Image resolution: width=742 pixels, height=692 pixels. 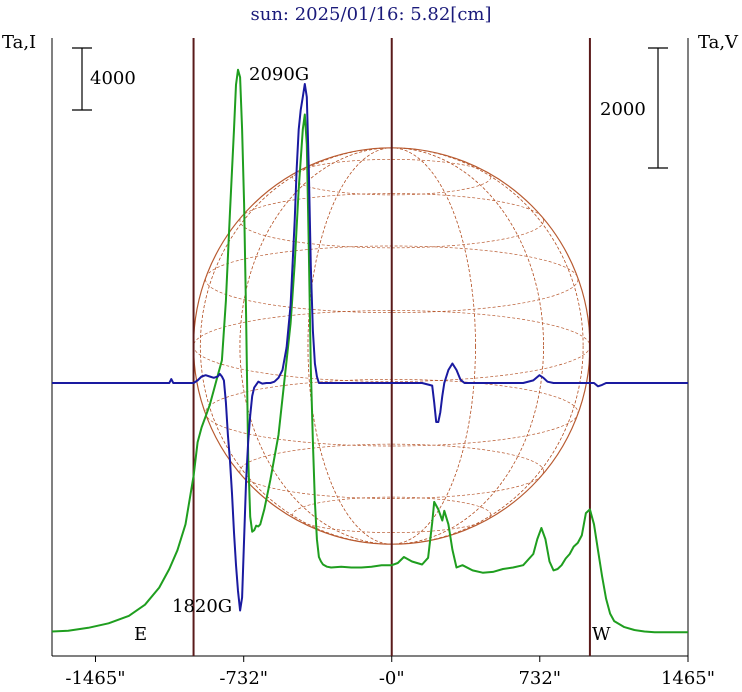 What do you see at coordinates (19, 42) in the screenshot?
I see `y-label-left: Ta,I` at bounding box center [19, 42].